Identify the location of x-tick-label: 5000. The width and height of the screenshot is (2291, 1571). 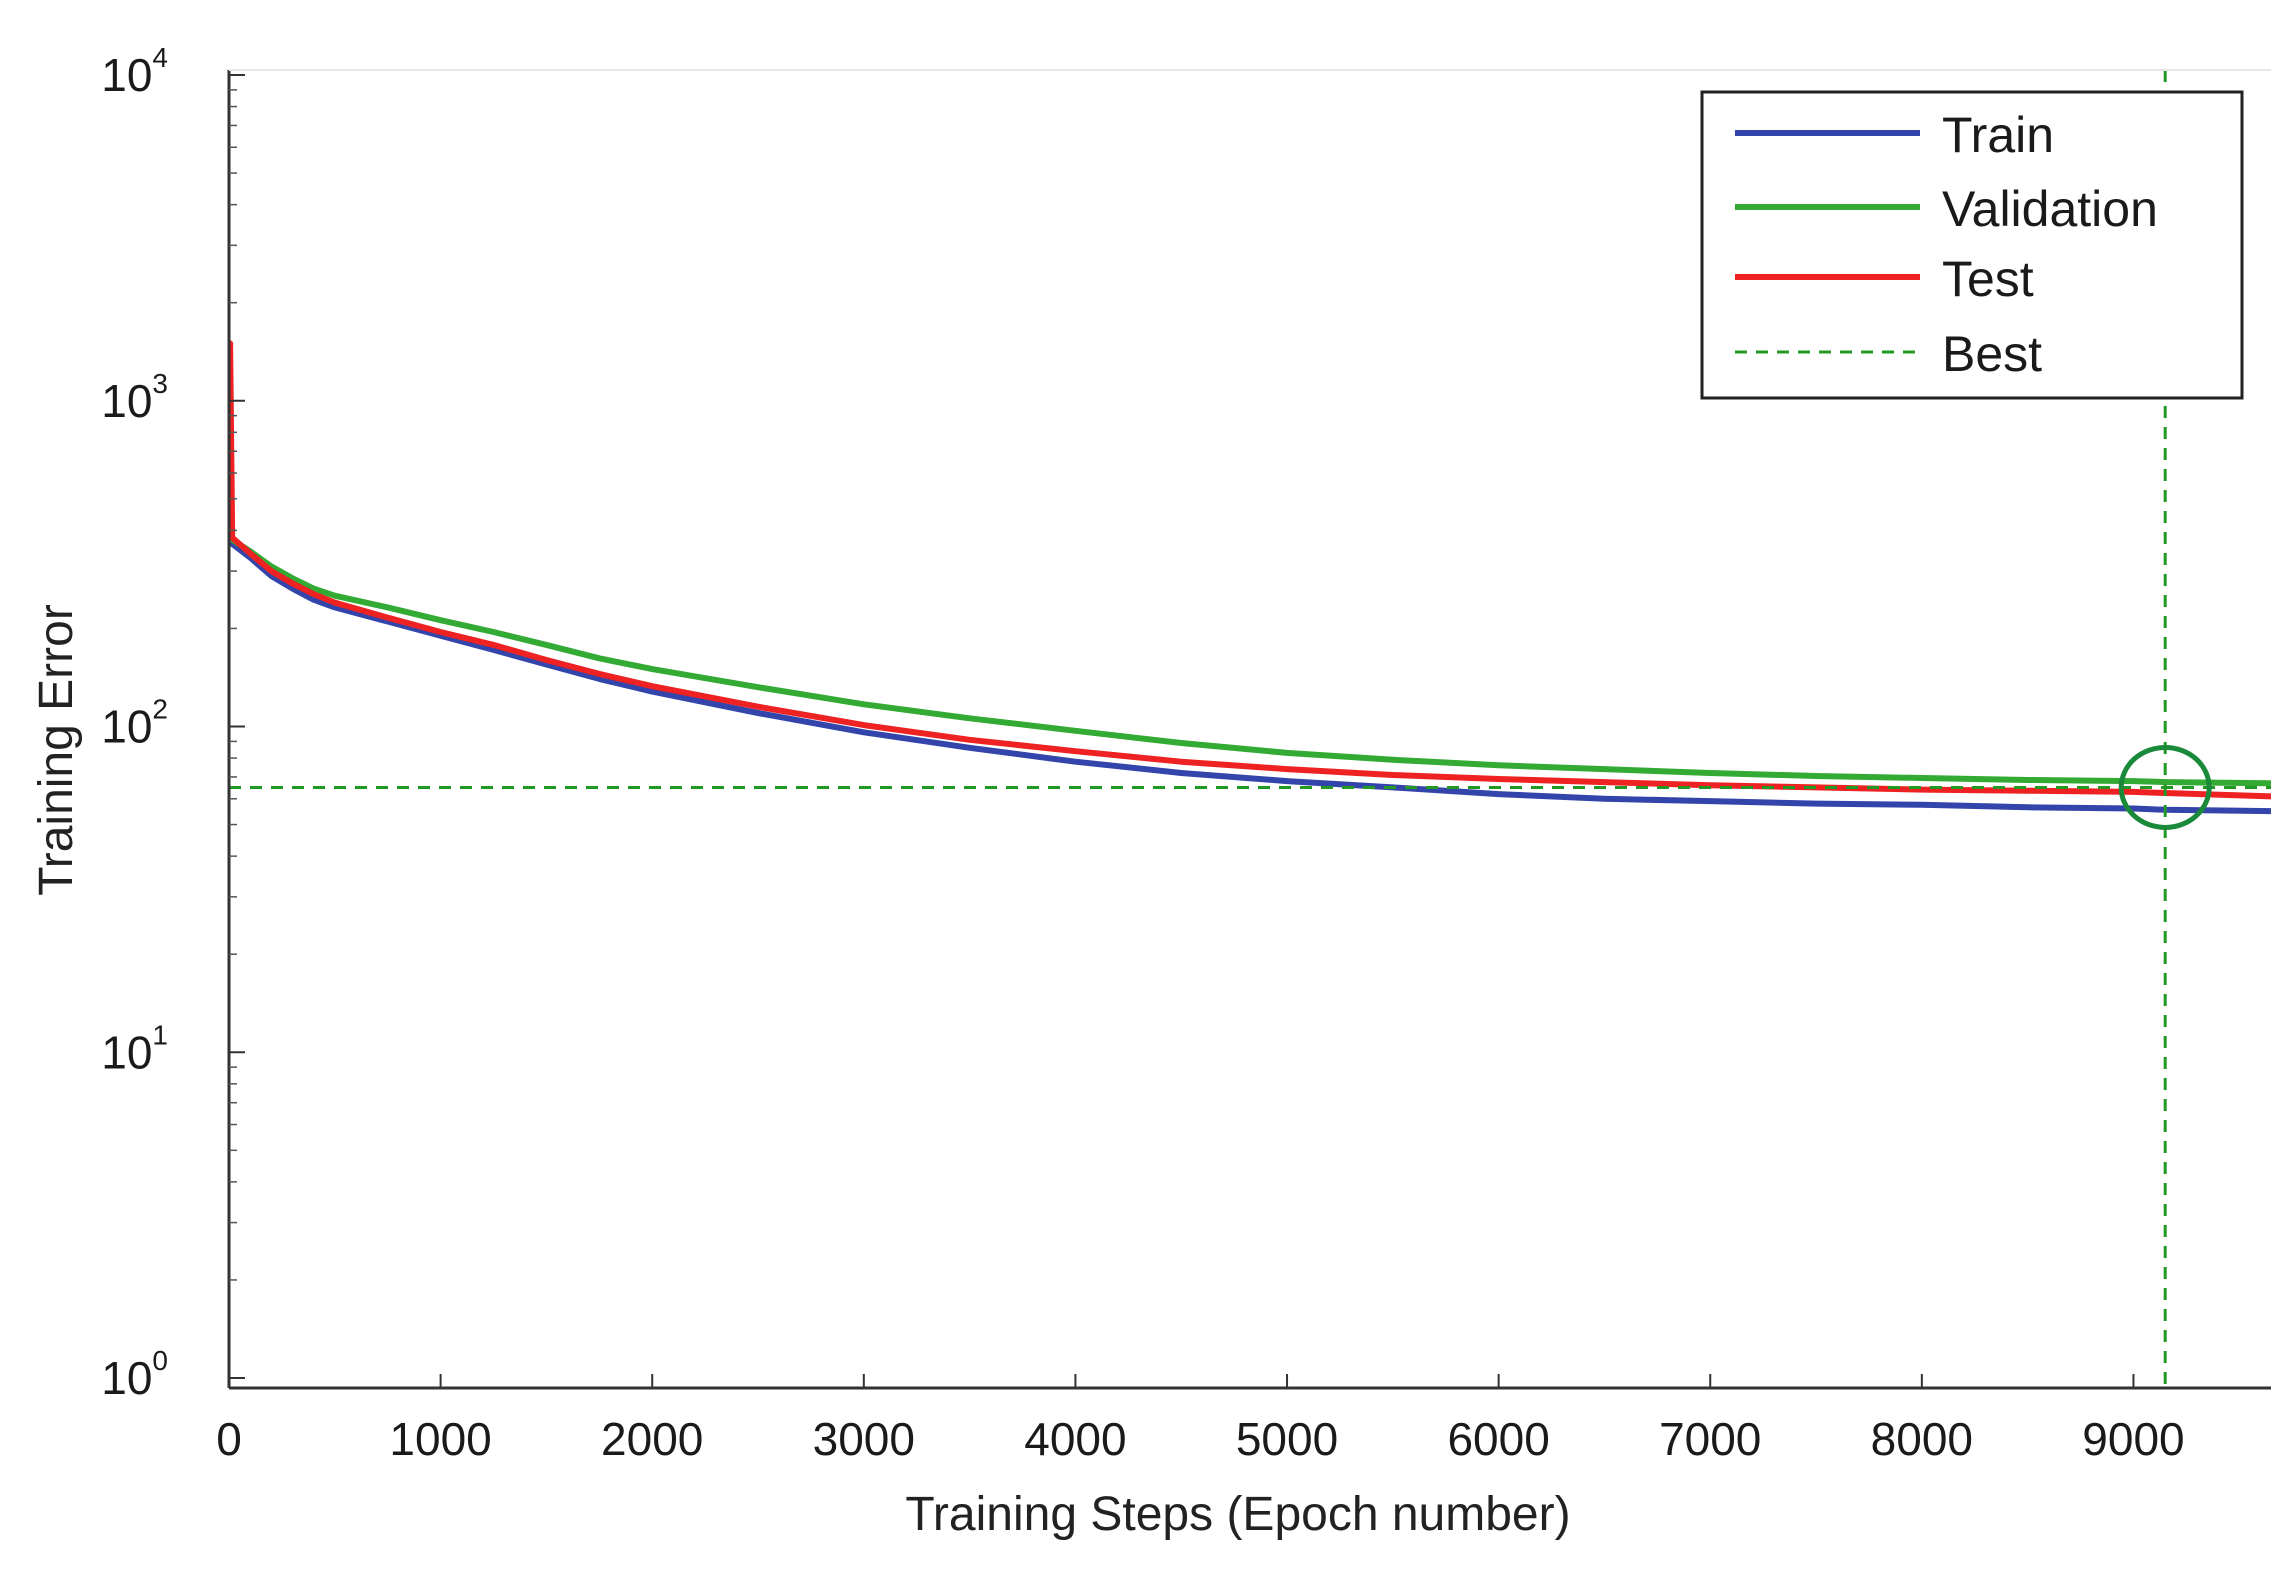
(1287, 1439).